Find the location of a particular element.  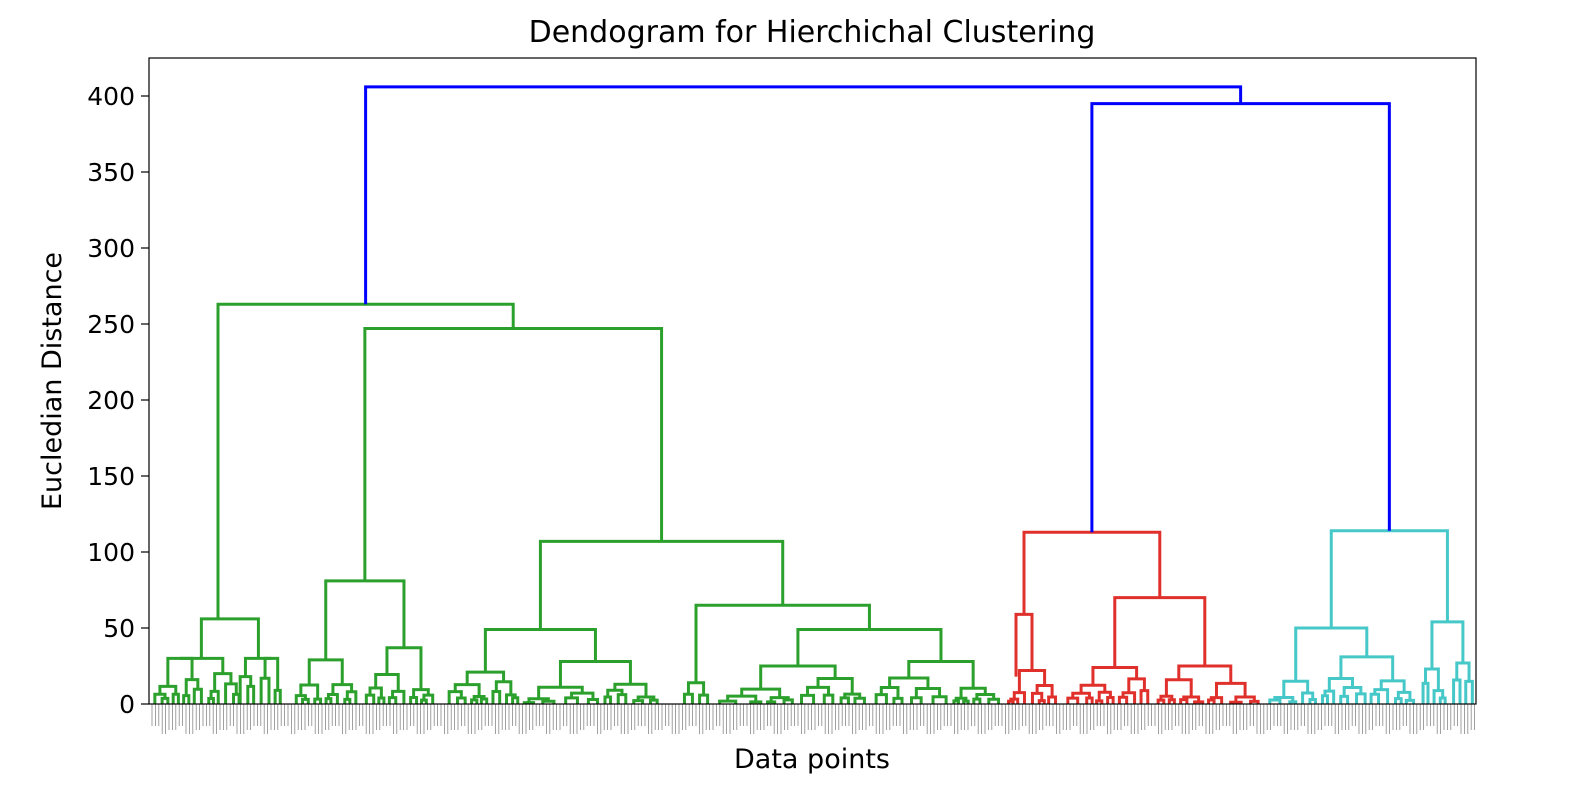

y-axis-ticks: 0 50 100 150 200 250 300 350 400 is located at coordinates (118, 400).